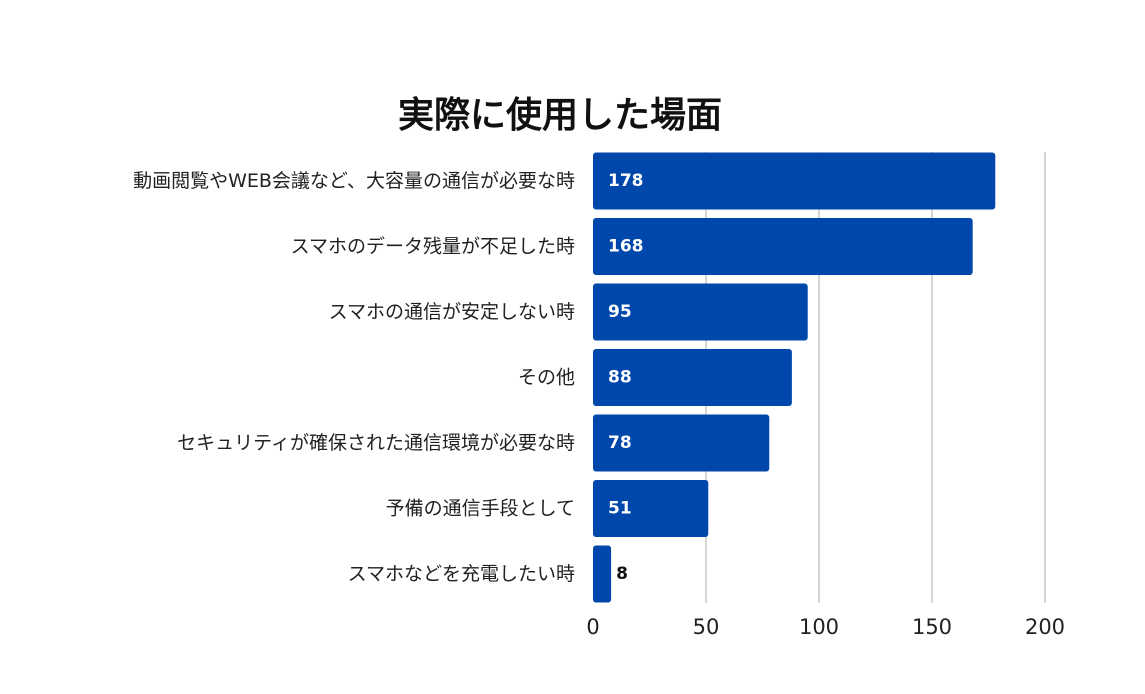 The image size is (1145, 694). Describe the element at coordinates (461, 574) in the screenshot. I see `category-label: スマホなどを充電したい時` at that location.